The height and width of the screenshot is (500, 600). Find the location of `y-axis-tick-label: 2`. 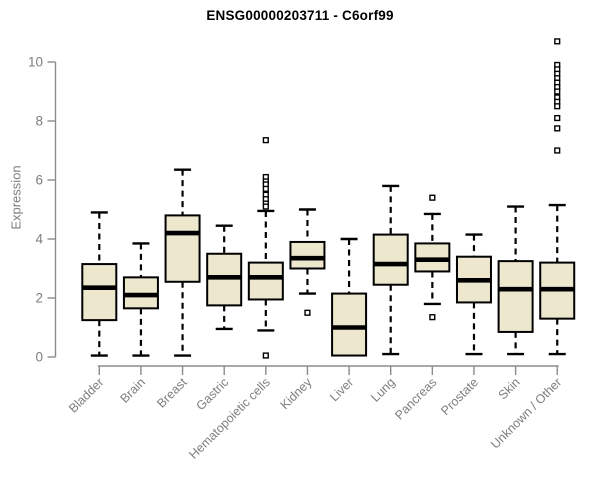

y-axis-tick-label: 2 is located at coordinates (39, 298).